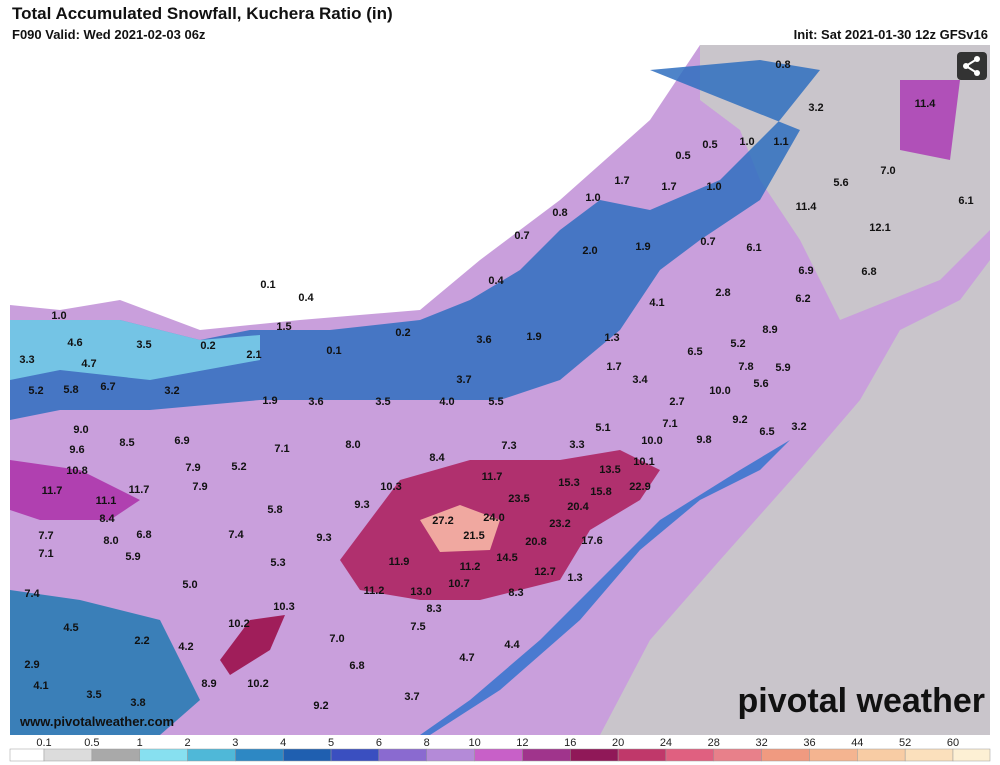 The width and height of the screenshot is (1000, 765). What do you see at coordinates (518, 499) in the screenshot?
I see `map-value-label: 23.5` at bounding box center [518, 499].